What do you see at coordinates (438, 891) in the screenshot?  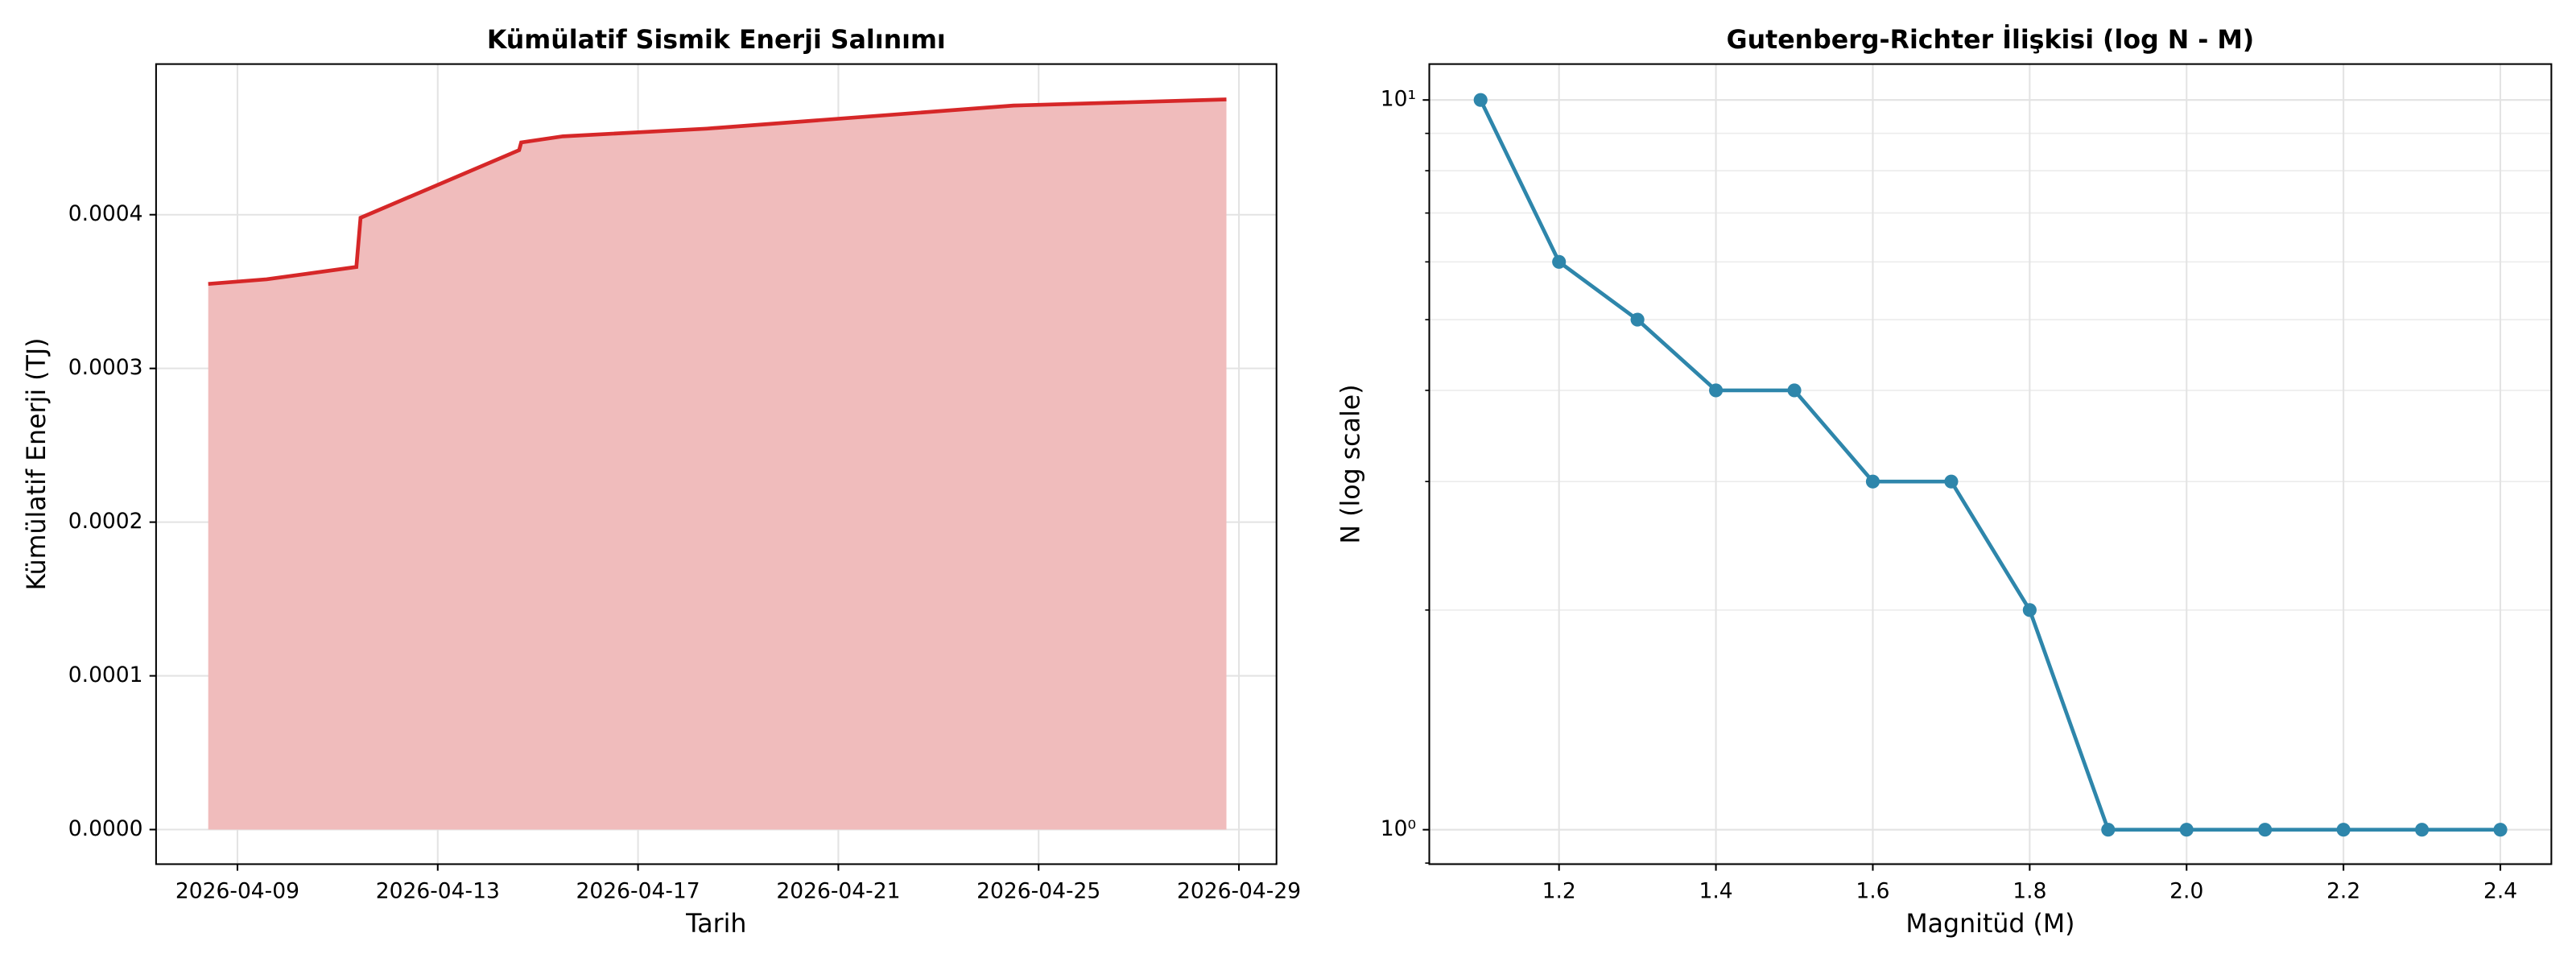 I see `x-tick-label: 2026-04-13` at bounding box center [438, 891].